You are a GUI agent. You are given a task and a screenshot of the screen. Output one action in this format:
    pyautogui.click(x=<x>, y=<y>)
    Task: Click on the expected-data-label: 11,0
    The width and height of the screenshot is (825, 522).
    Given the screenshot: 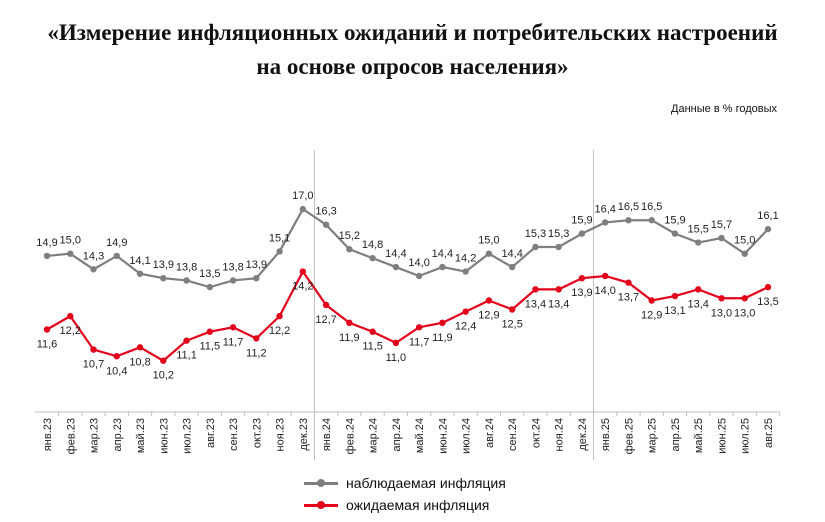 What is the action you would take?
    pyautogui.click(x=396, y=358)
    